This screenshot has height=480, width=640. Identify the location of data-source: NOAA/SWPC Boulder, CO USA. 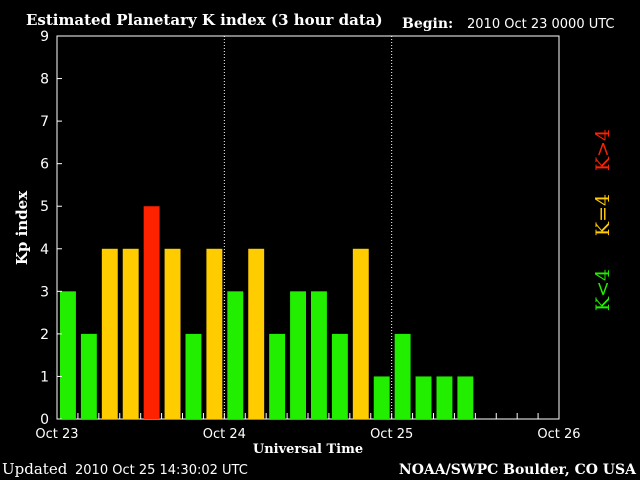
(518, 470).